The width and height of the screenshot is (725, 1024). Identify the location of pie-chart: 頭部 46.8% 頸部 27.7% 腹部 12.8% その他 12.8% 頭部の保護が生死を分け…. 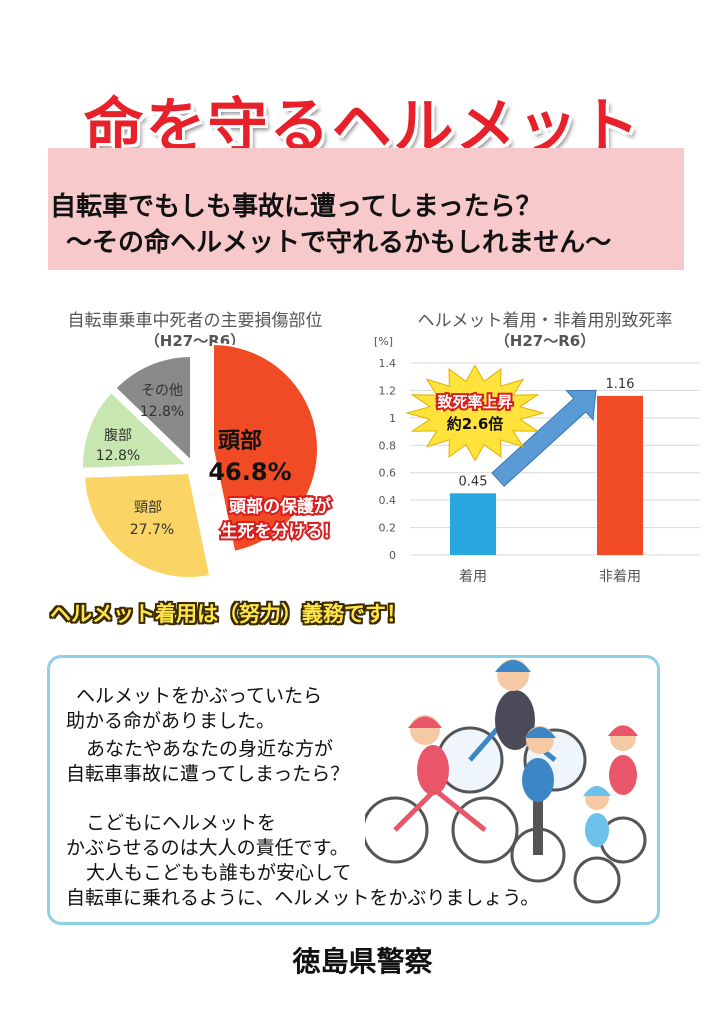
(211, 460).